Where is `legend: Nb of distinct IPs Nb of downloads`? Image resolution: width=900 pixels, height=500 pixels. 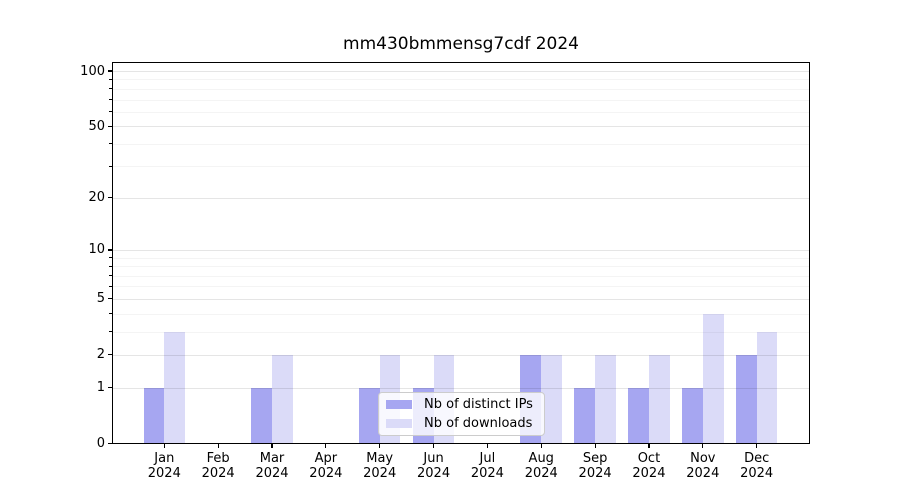 legend: Nb of distinct IPs Nb of downloads is located at coordinates (461, 414).